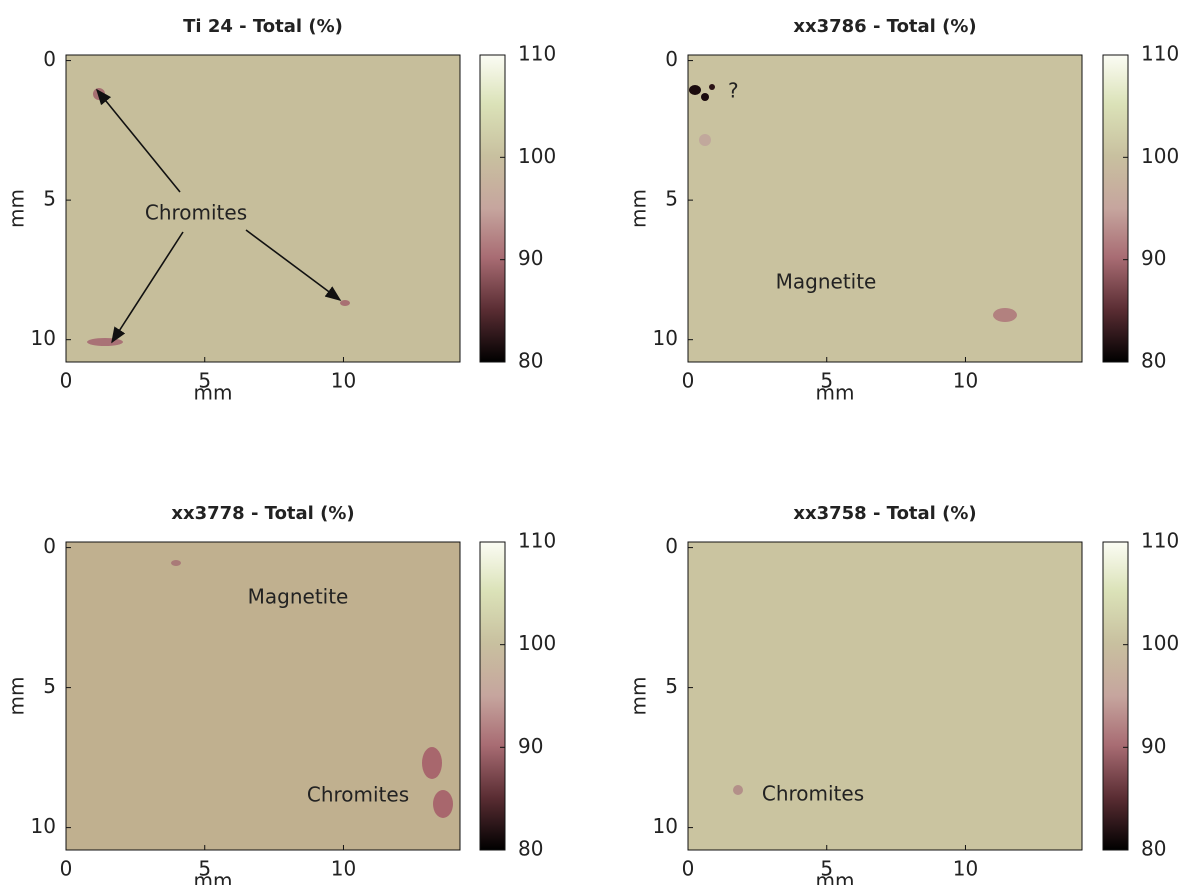 Image resolution: width=1187 pixels, height=885 pixels. What do you see at coordinates (263, 26) in the screenshot?
I see `chart-title: Ti 24 - Total (%)` at bounding box center [263, 26].